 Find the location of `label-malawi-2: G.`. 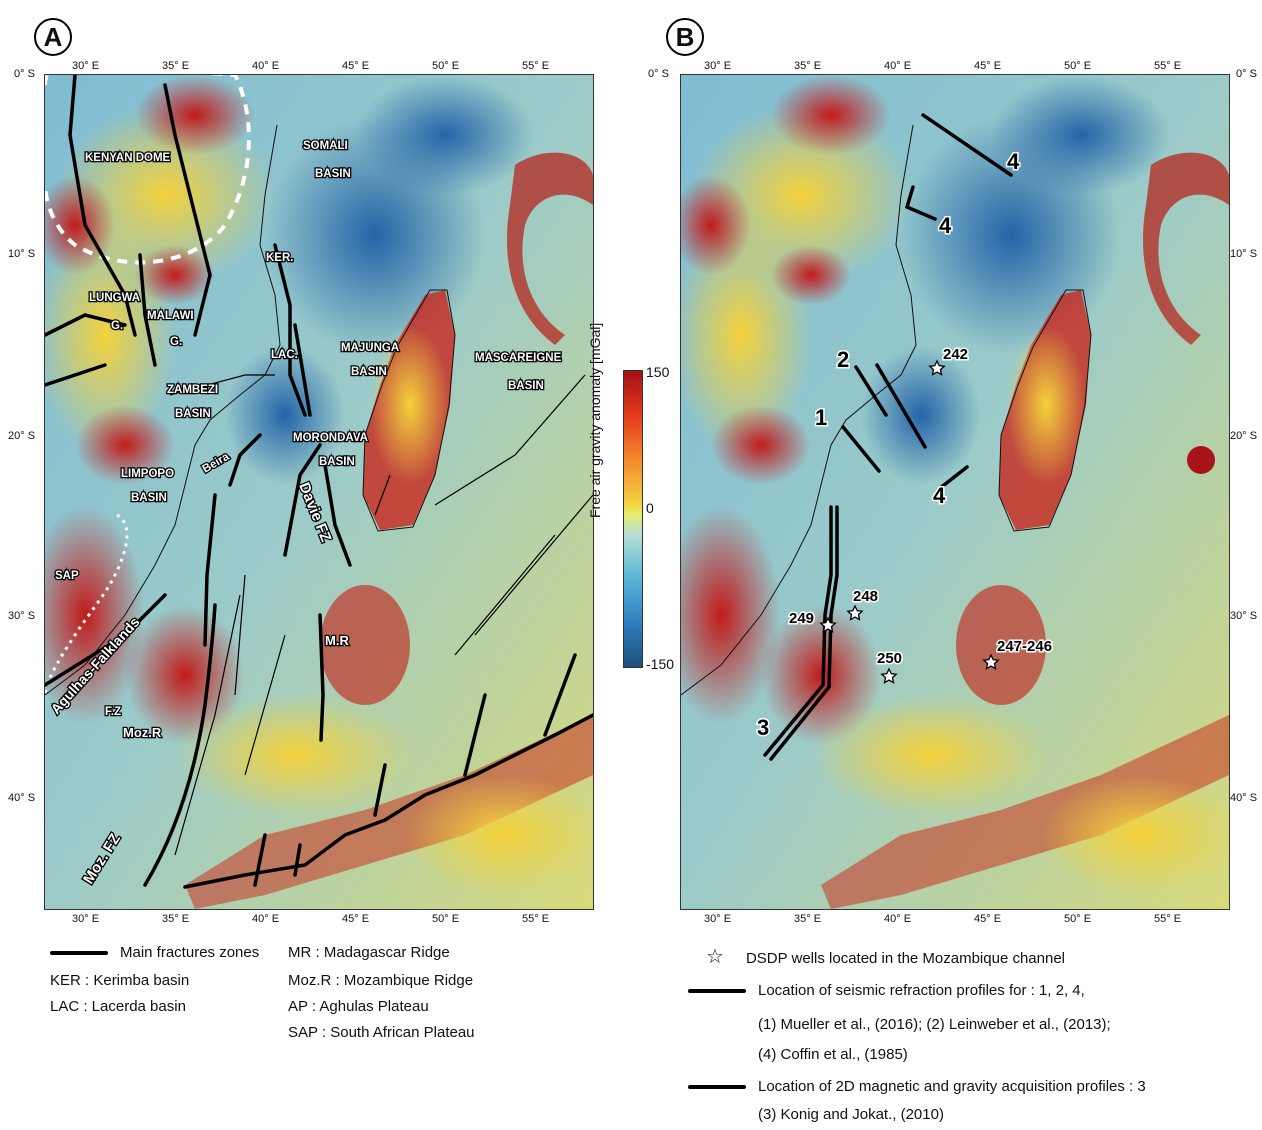

label-malawi-2: G. is located at coordinates (176, 342).